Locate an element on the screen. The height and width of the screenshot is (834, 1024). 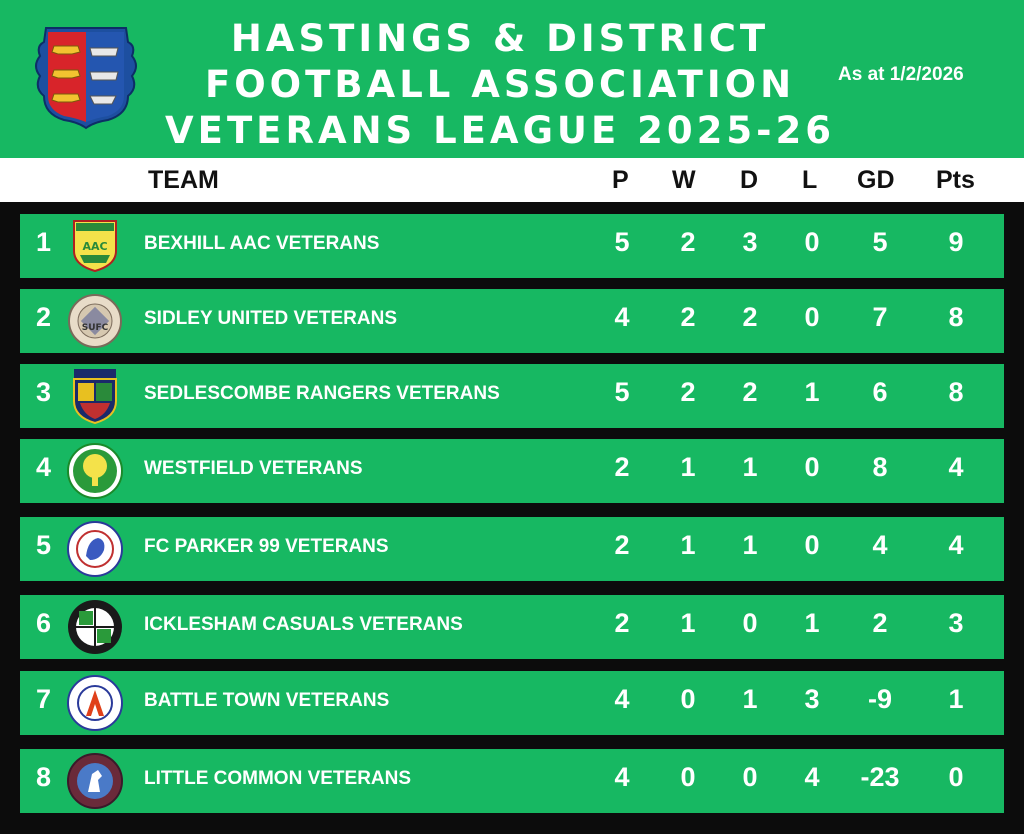
hastings-fa-crest-icon is located at coordinates (86, 78).